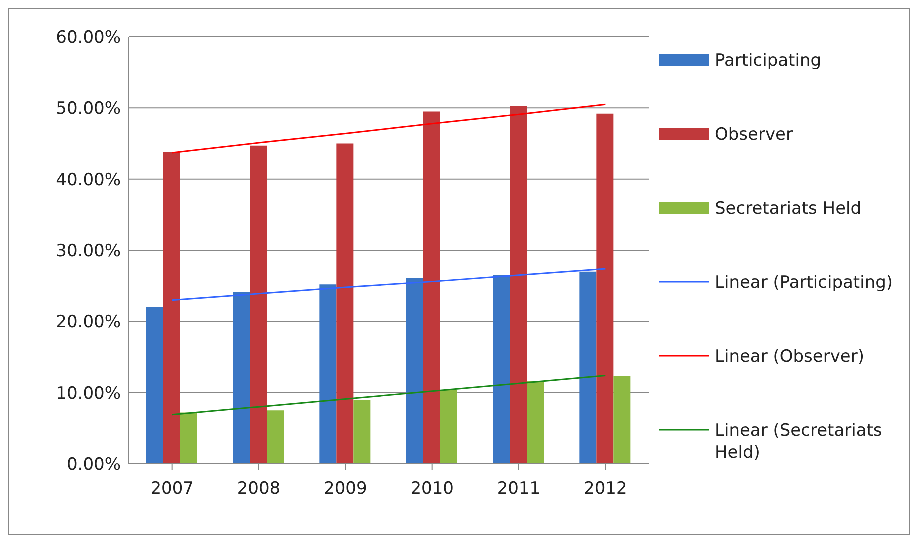 This screenshot has width=919, height=546. Describe the element at coordinates (88, 38) in the screenshot. I see `y-tick-label: 60.00%` at that location.